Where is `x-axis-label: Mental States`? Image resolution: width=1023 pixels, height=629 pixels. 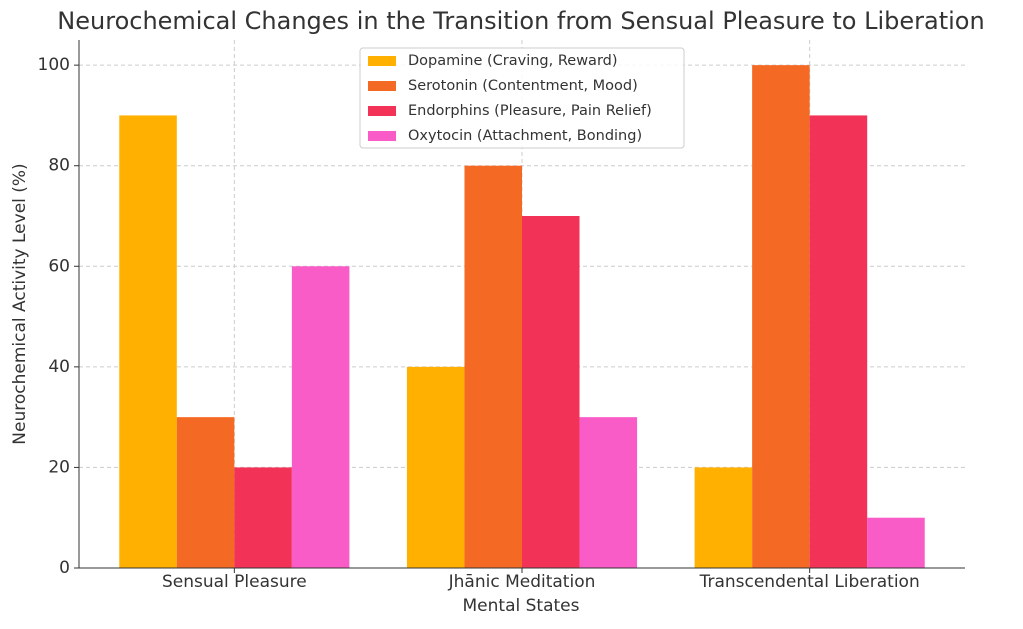
x-axis-label: Mental States is located at coordinates (521, 606).